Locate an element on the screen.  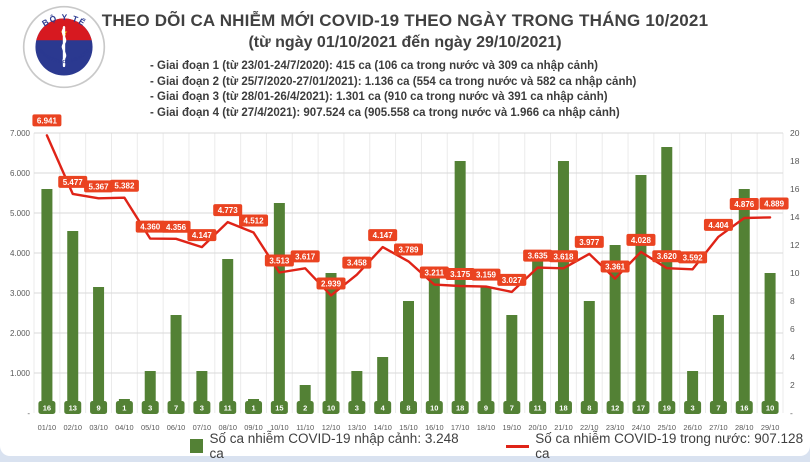
bar-value-label: 16 is located at coordinates (744, 408).